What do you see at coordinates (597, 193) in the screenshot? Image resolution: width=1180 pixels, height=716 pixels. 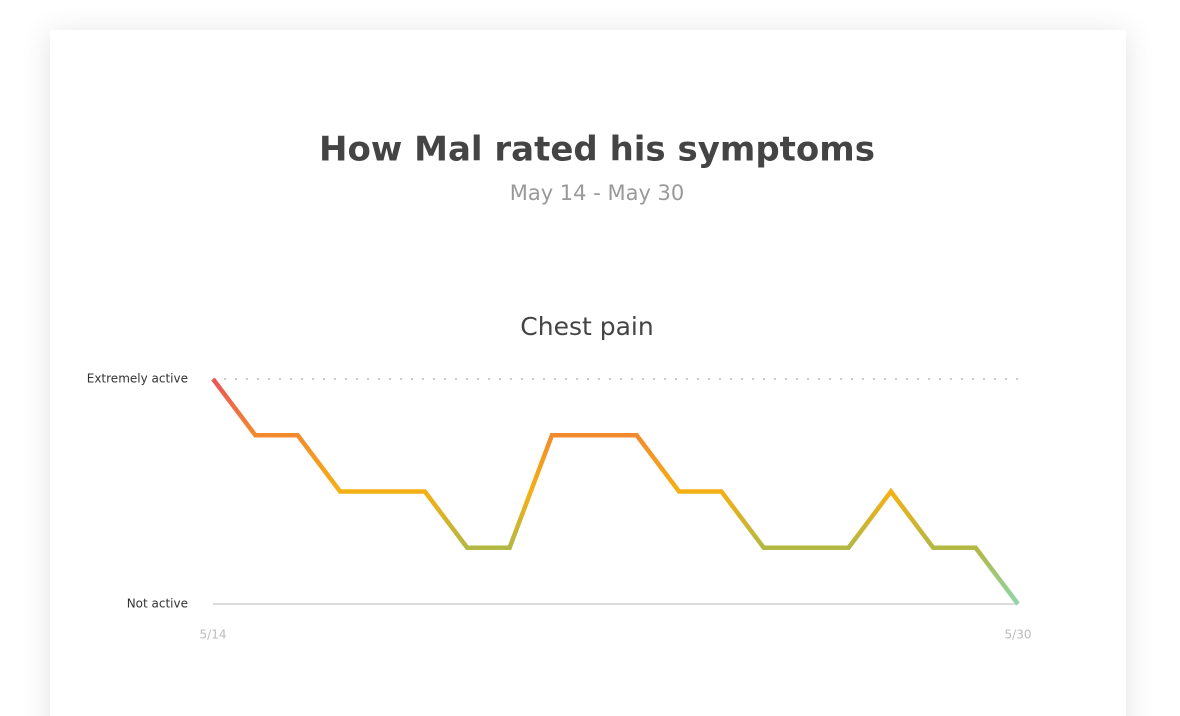 I see `subtitle: May 14 - May 30` at bounding box center [597, 193].